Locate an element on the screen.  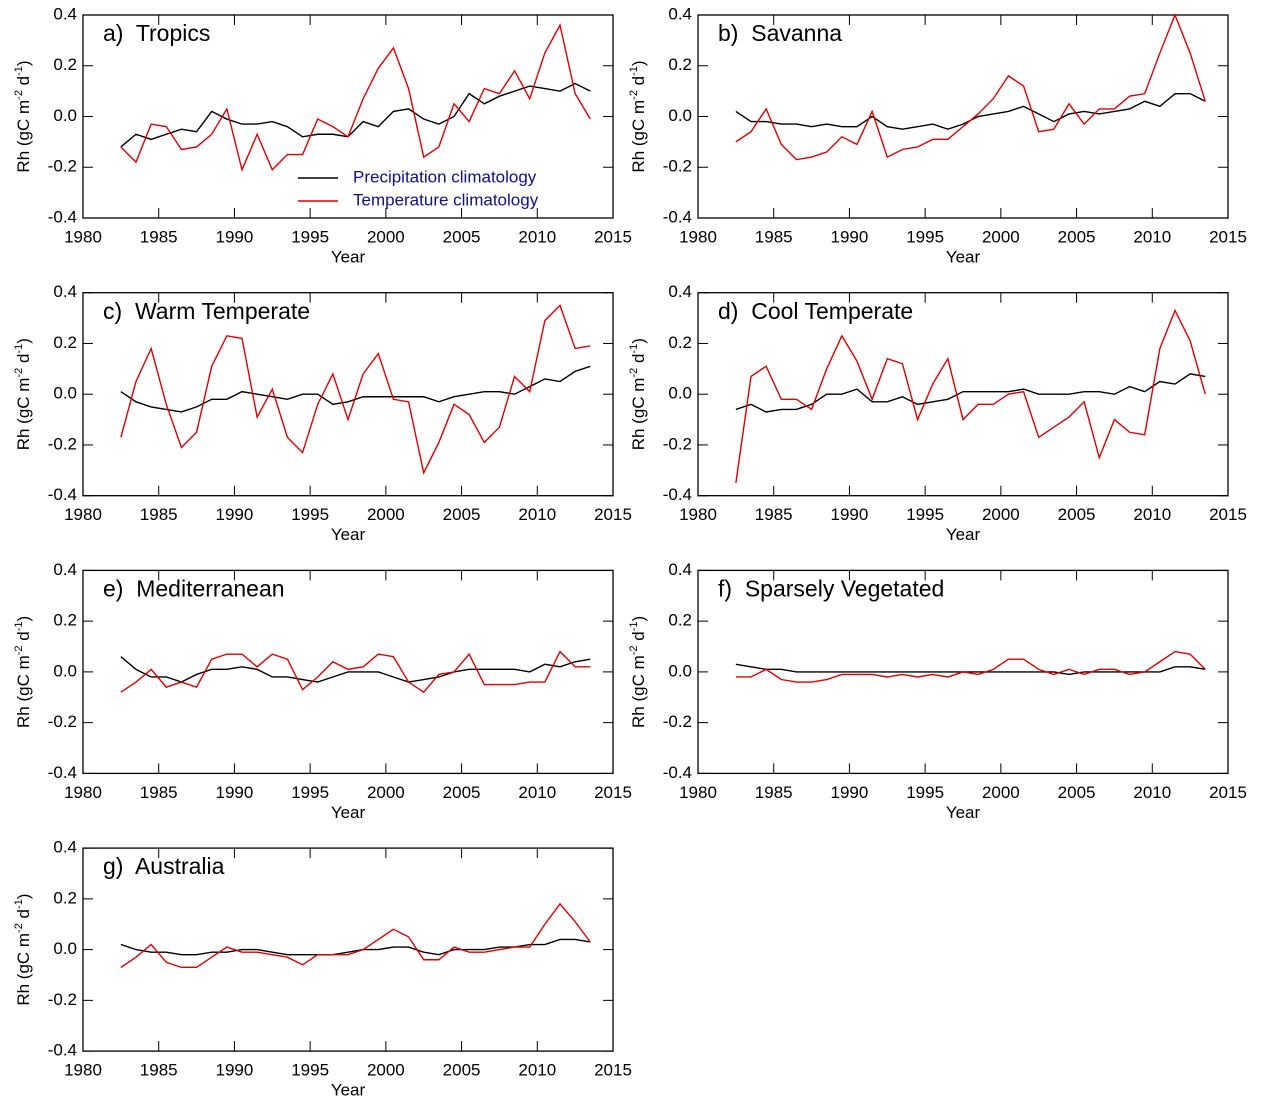
legend-label: Temperature climatology is located at coordinates (446, 199).